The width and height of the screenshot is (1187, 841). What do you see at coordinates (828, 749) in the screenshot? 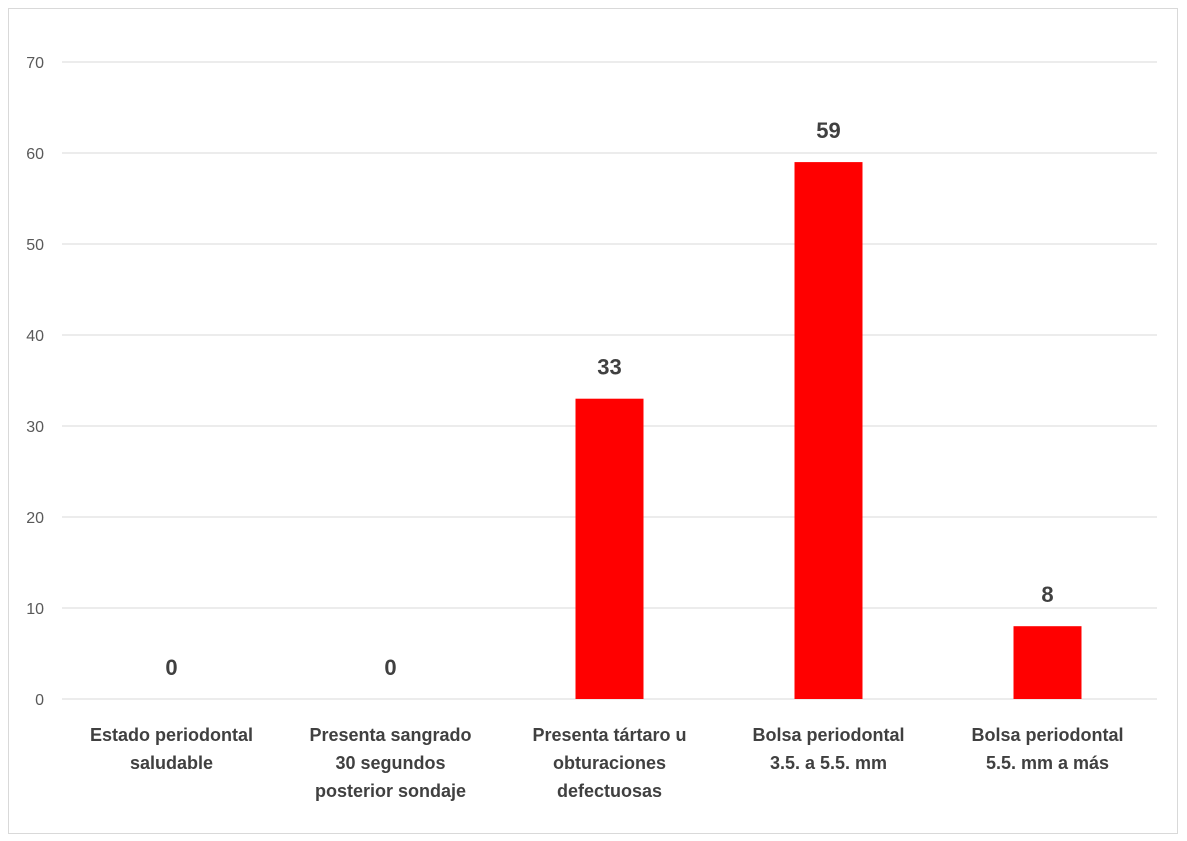
I see `x-category-label: Bolsa periodontal 3.5. a 5.5. mm` at bounding box center [828, 749].